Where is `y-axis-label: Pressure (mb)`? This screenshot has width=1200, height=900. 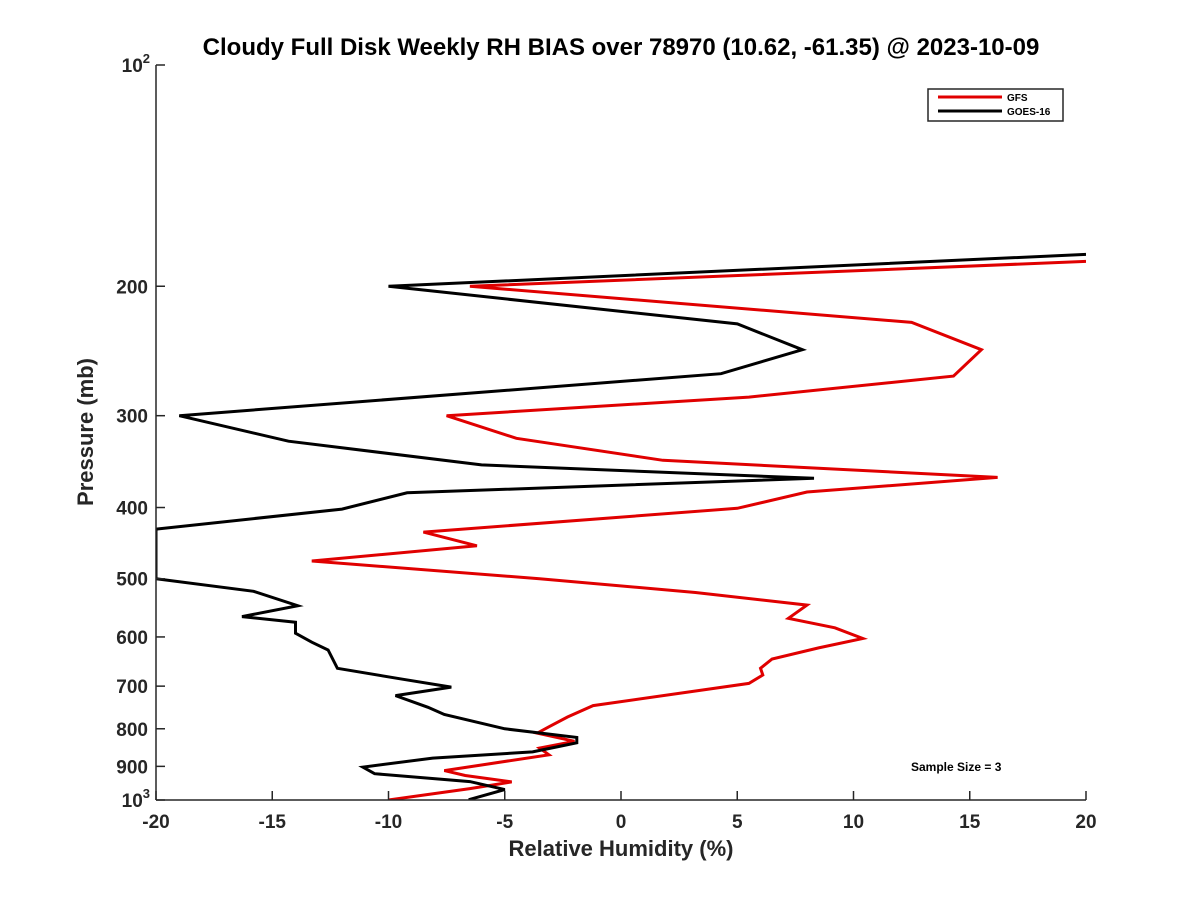 y-axis-label: Pressure (mb) is located at coordinates (85, 432).